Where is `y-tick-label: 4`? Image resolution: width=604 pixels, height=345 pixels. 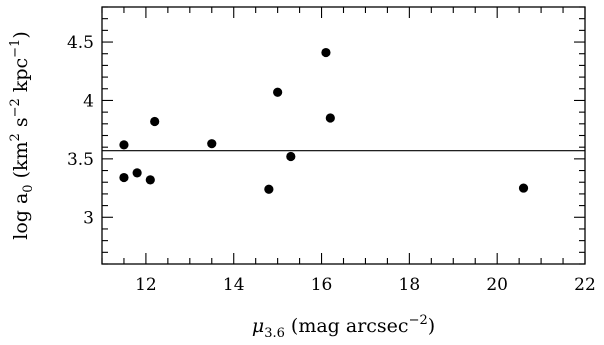 y-tick-label: 4 is located at coordinates (88, 101).